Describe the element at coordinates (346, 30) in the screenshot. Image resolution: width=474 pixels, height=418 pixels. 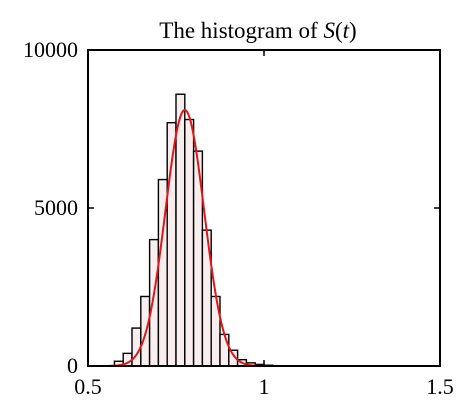
I see `chart-title-var: t` at that location.